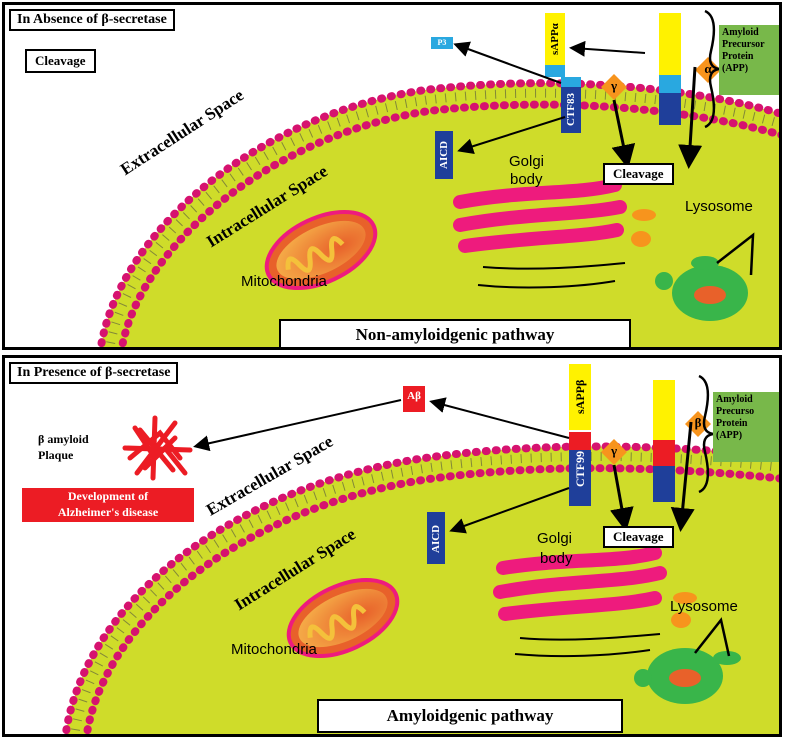 This screenshot has height=739, width=786. What do you see at coordinates (274, 649) in the screenshot?
I see `bottom-mitochondria-label: Mitochondria` at bounding box center [274, 649].